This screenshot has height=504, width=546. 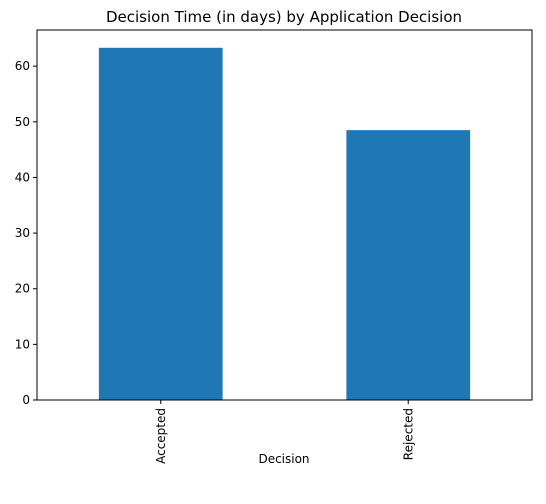 What do you see at coordinates (22, 66) in the screenshot?
I see `y-tick-label: 60` at bounding box center [22, 66].